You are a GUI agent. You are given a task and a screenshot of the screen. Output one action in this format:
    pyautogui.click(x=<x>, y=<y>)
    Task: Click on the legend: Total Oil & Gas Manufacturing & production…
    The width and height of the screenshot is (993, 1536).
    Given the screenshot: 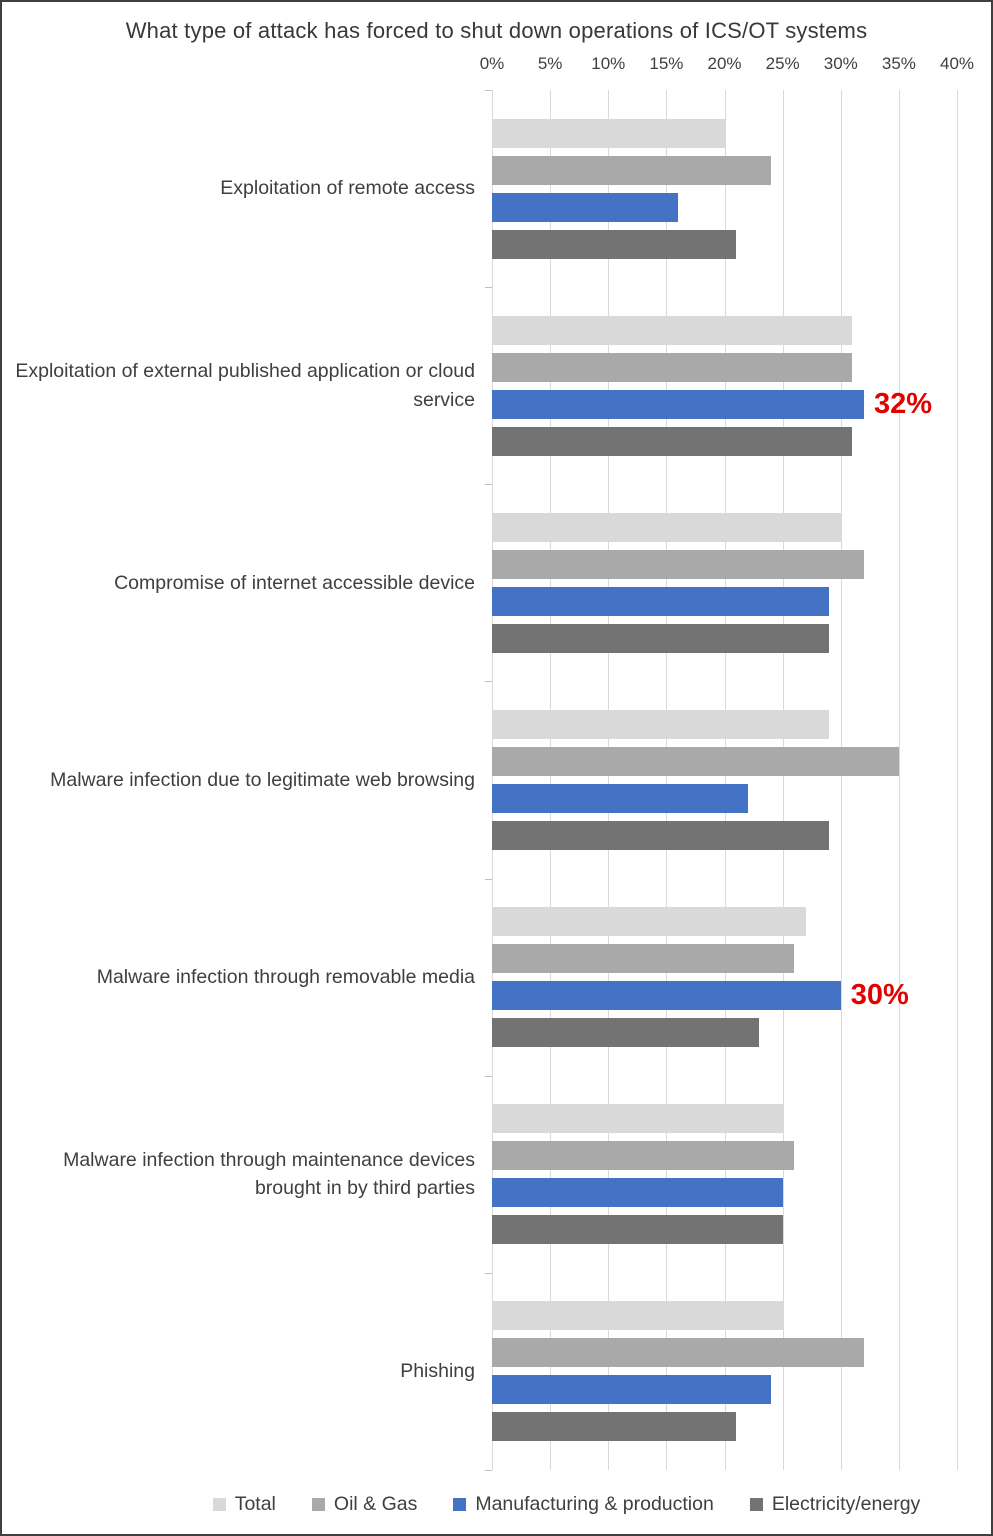 What is the action you would take?
    pyautogui.click(x=496, y=1504)
    